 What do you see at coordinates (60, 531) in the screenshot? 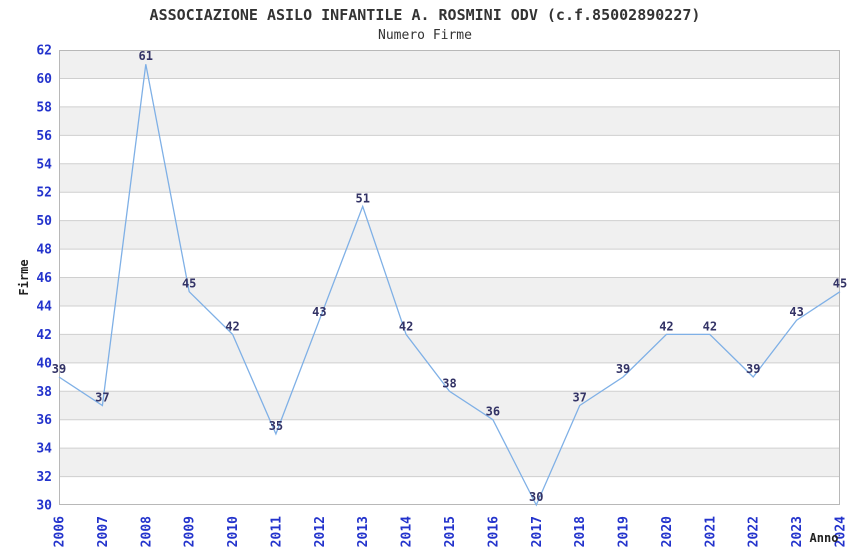
I see `x-tick-label: 2006` at bounding box center [60, 531].